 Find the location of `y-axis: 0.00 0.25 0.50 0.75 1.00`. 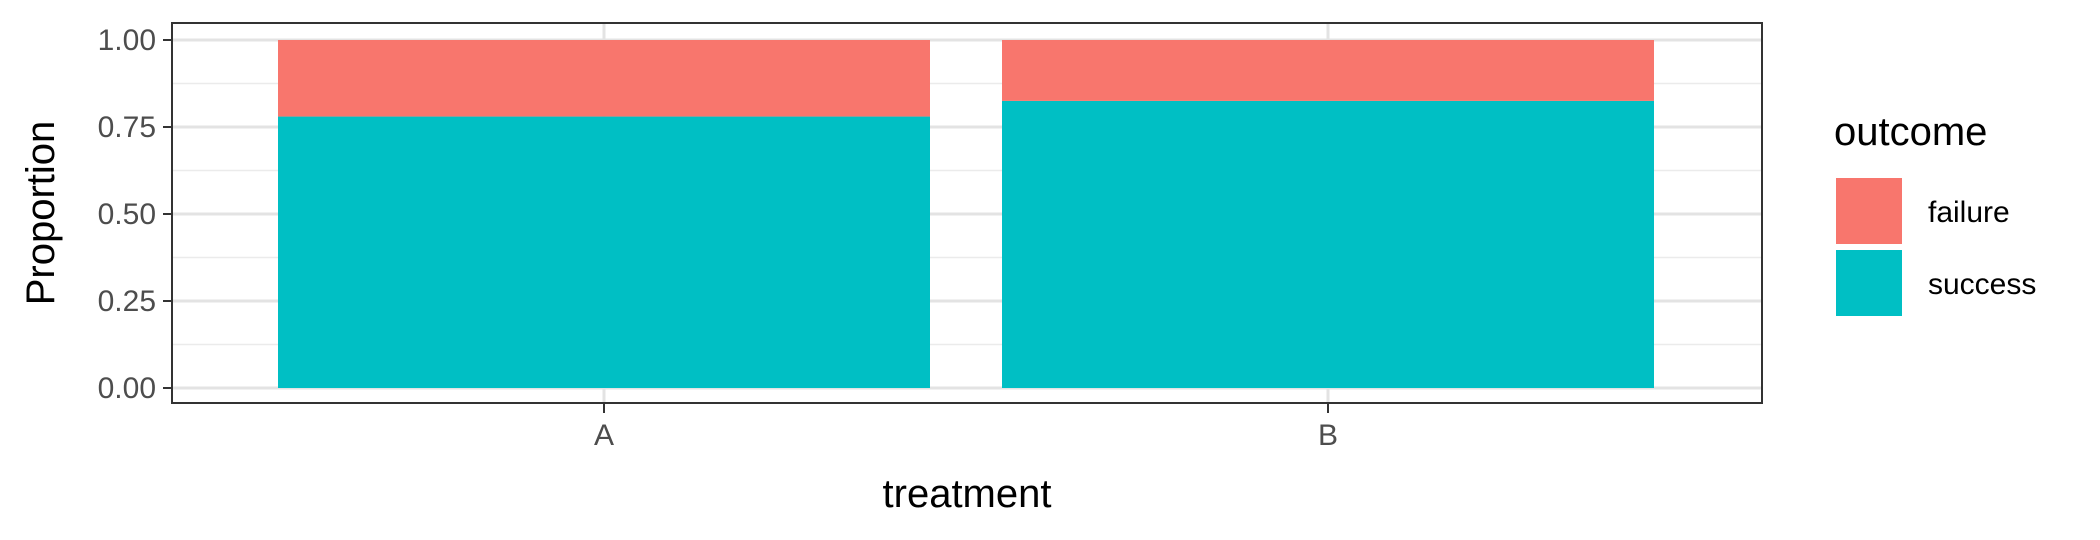

y-axis: 0.00 0.25 0.50 0.75 1.00 is located at coordinates (135, 214).